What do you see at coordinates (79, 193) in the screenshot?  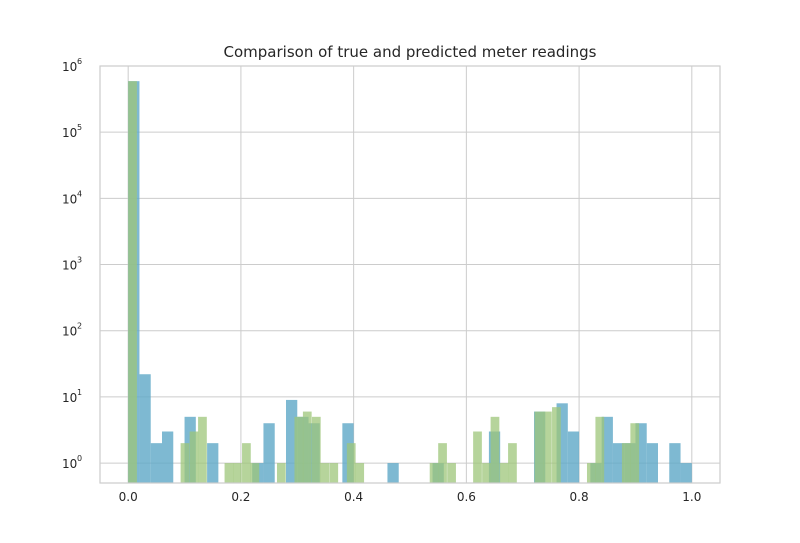 I see `y-tick-exponent: 4` at bounding box center [79, 193].